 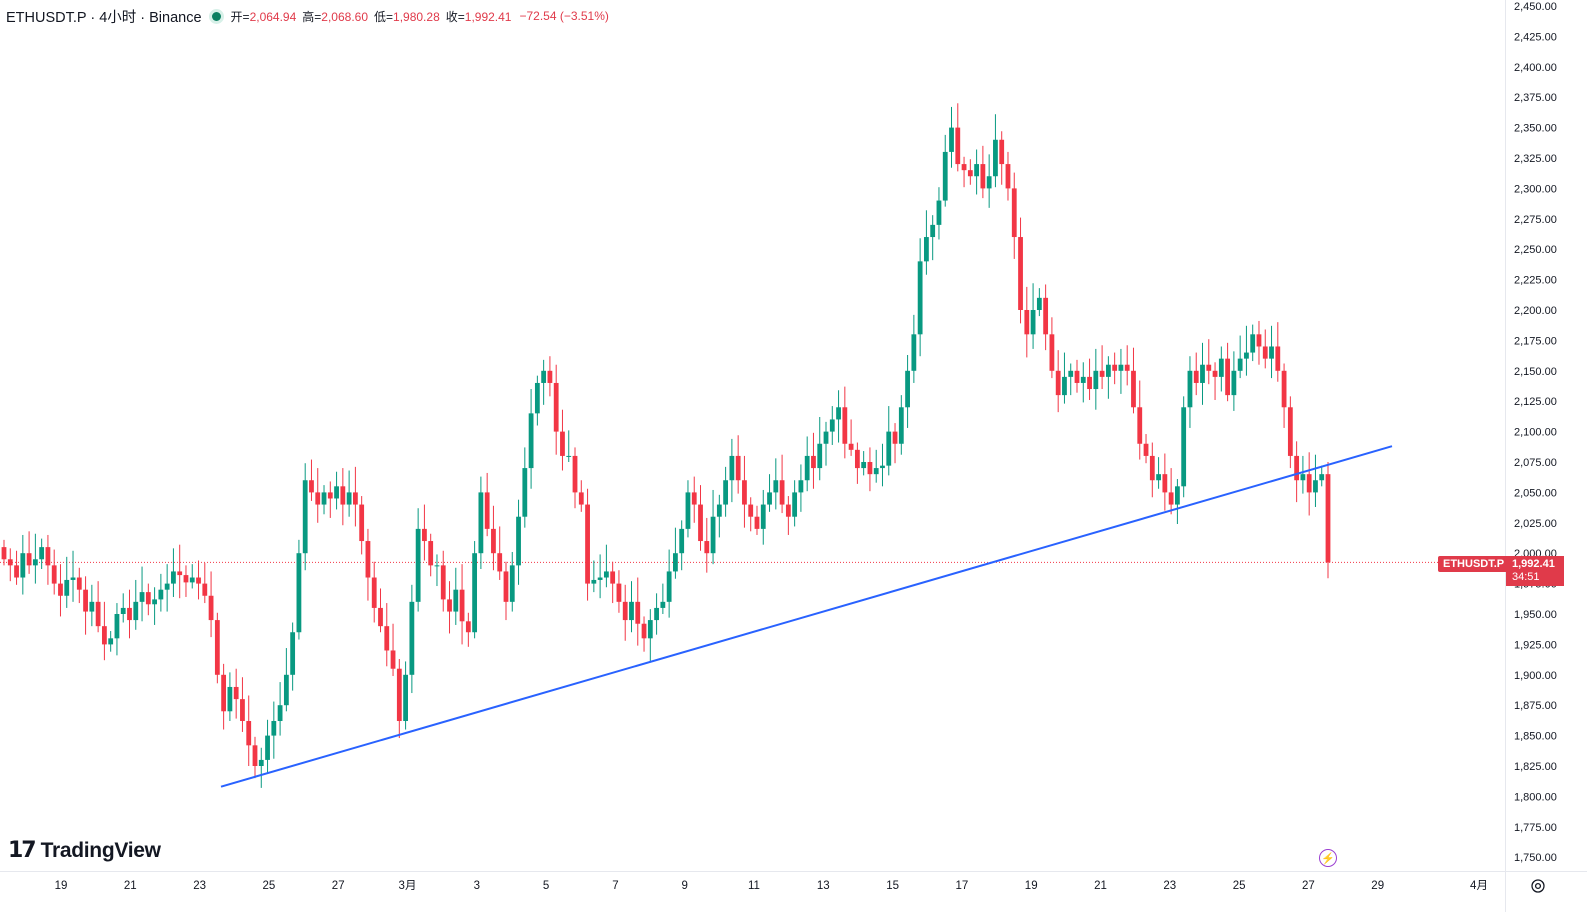 What do you see at coordinates (84, 850) in the screenshot?
I see `tradingview-logo: 17 TradingView` at bounding box center [84, 850].